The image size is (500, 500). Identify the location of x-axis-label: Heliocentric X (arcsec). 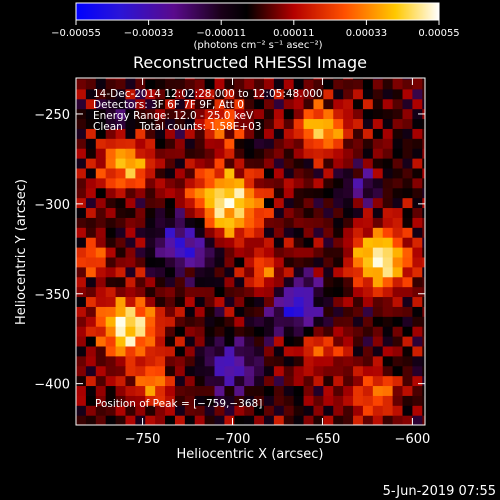
(250, 454).